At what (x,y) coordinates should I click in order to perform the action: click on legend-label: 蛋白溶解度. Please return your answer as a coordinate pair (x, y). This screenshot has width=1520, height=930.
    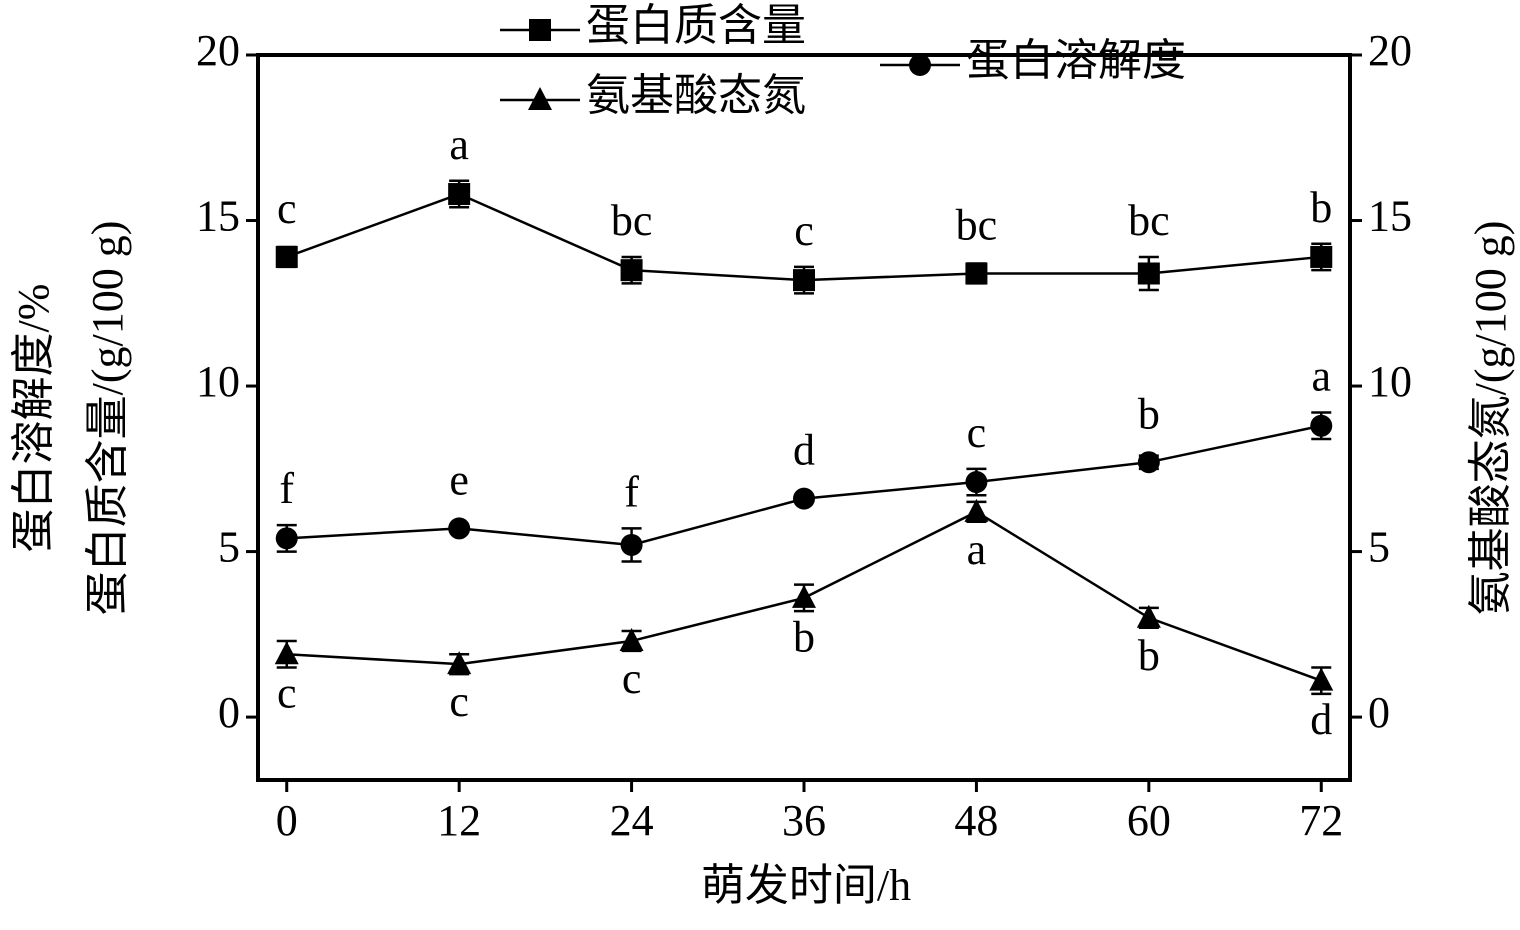
    Looking at the image, I should click on (1076, 60).